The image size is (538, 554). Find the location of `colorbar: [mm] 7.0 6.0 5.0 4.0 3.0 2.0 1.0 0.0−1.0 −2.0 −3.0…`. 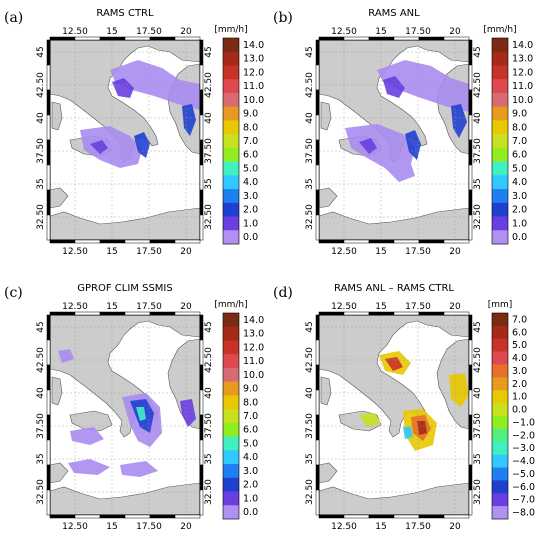

colorbar: [mm] 7.0 6.0 5.0 4.0 3.0 2.0 1.0 0.0−1.0 −2.0 −3.0… is located at coordinates (511, 410).